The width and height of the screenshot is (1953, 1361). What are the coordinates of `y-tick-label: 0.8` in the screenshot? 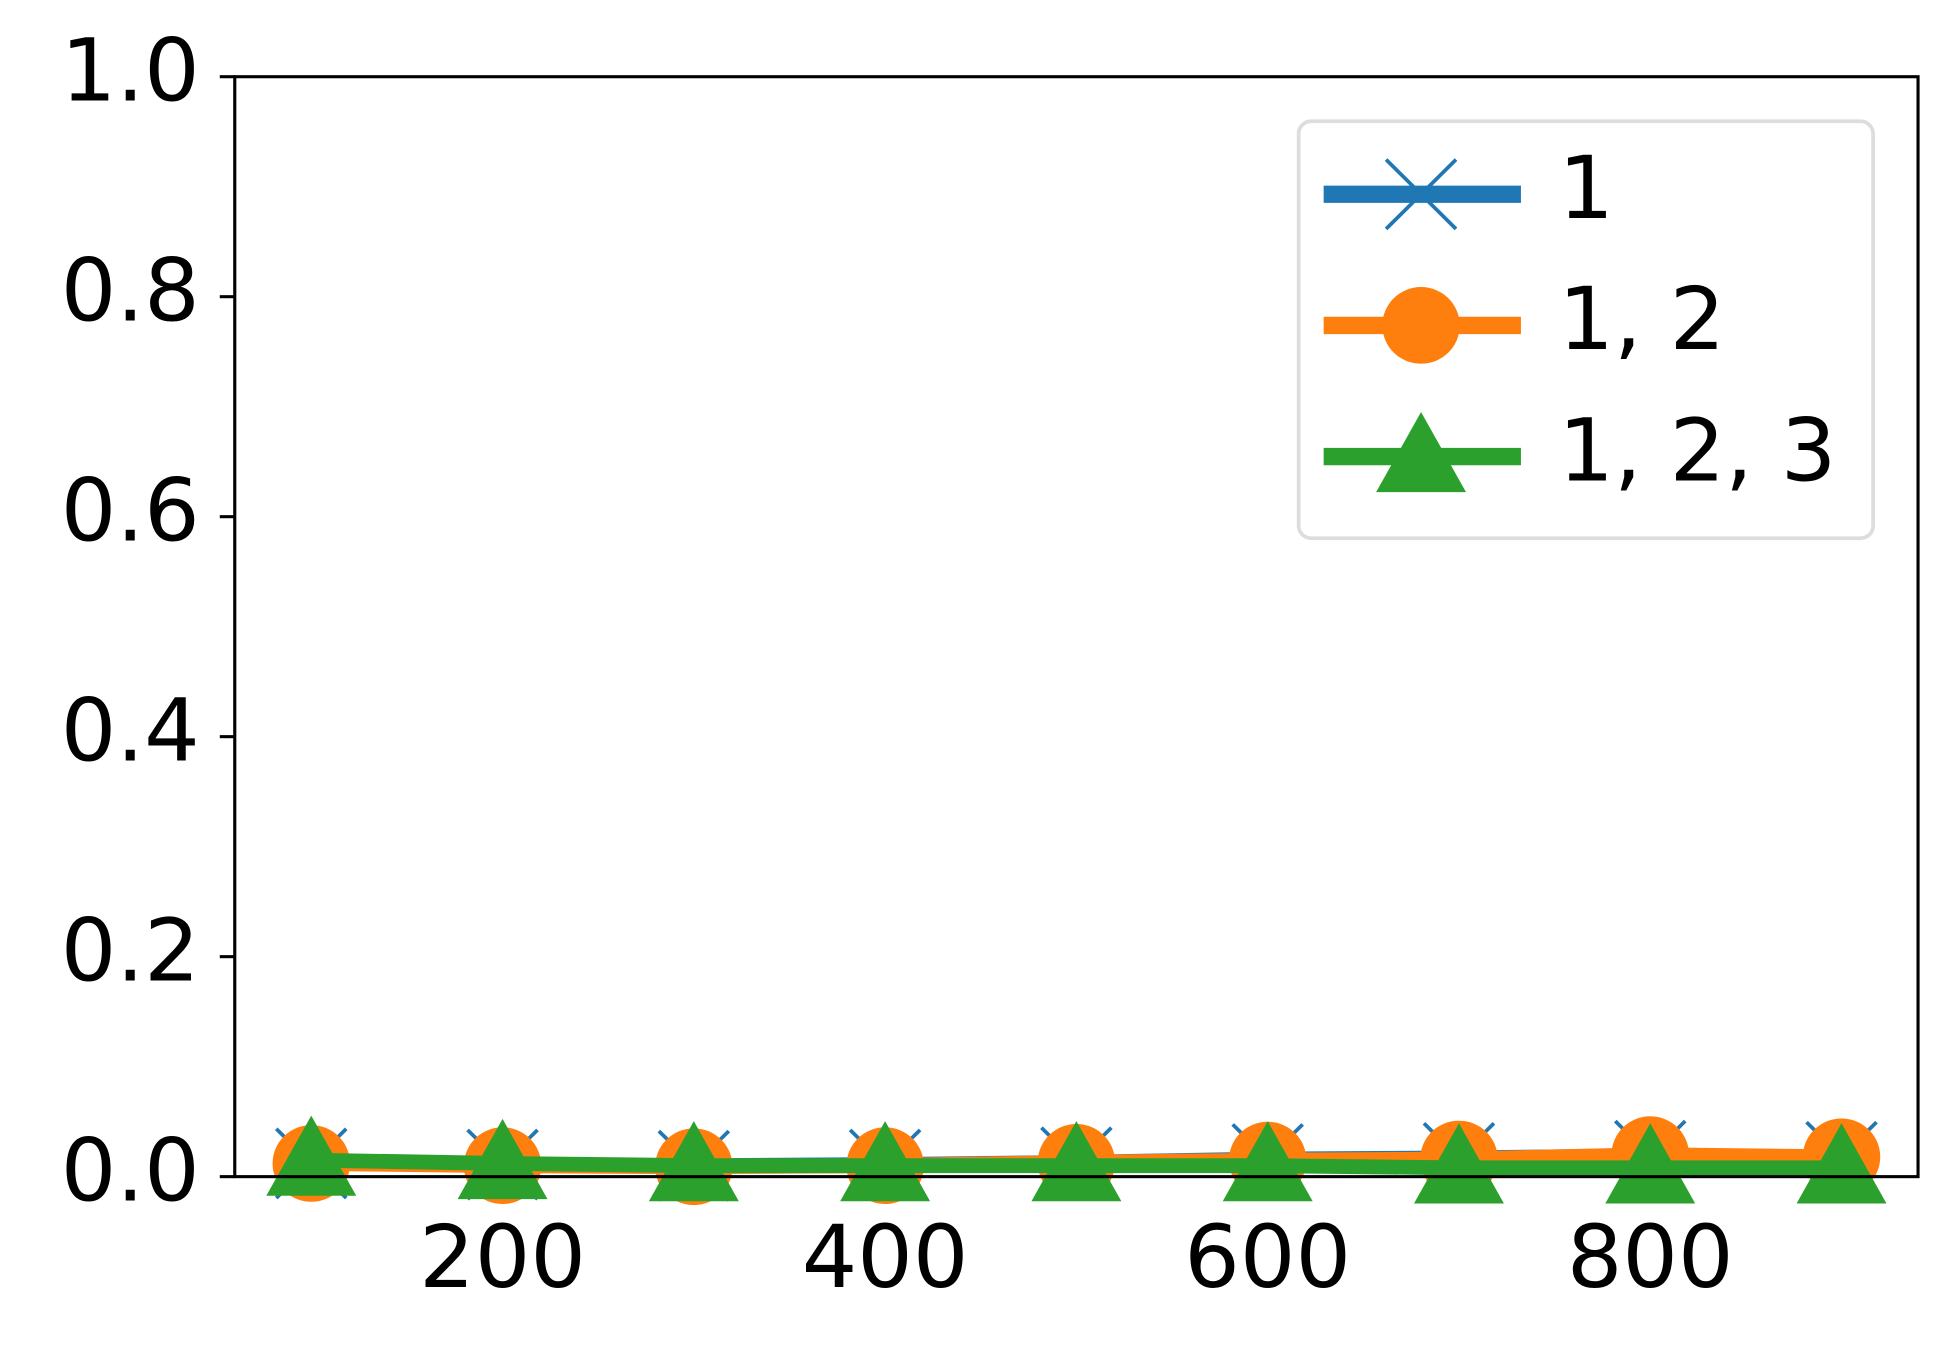 It's located at (130, 291).